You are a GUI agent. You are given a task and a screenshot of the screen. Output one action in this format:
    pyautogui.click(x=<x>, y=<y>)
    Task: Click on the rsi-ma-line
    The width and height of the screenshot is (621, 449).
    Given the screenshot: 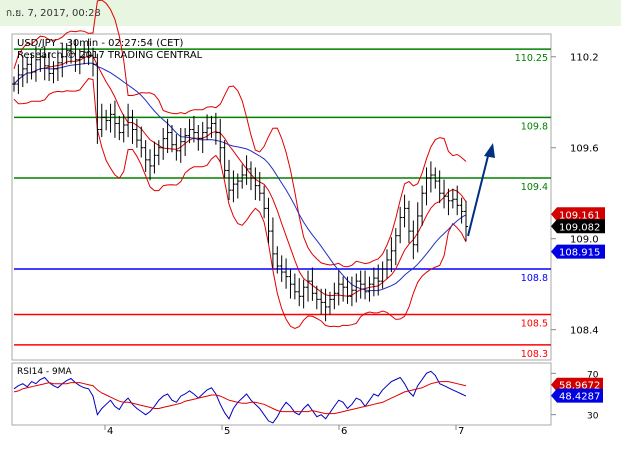 What is the action you would take?
    pyautogui.click(x=240, y=398)
    